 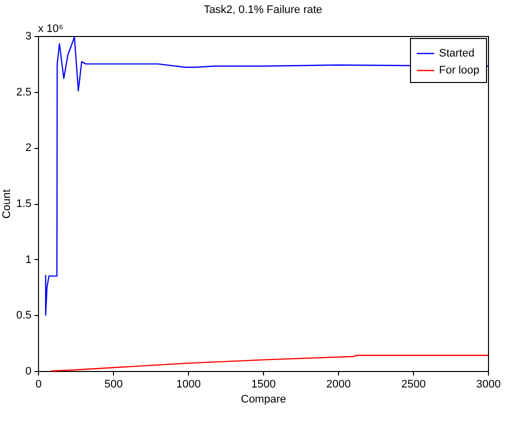 I want to click on x-tick-label: 2000, so click(x=338, y=384).